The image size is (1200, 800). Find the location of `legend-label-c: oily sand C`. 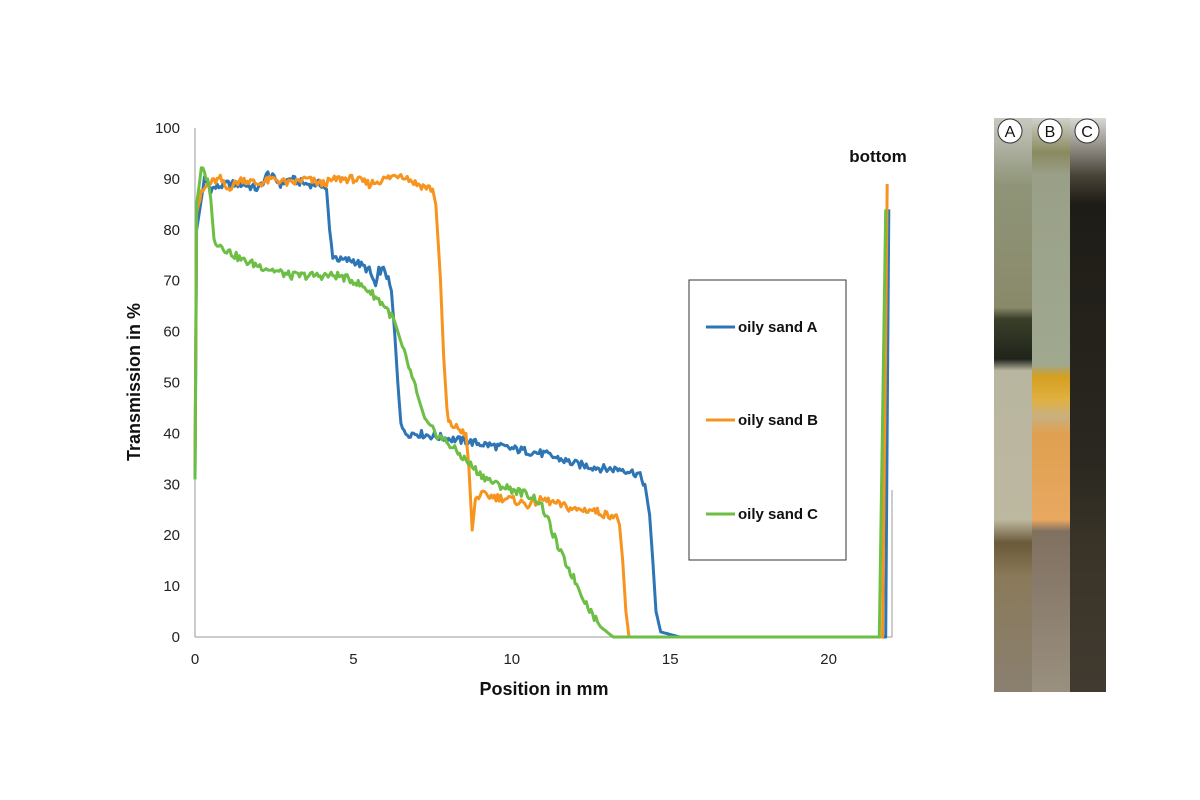

legend-label-c: oily sand C is located at coordinates (778, 514).